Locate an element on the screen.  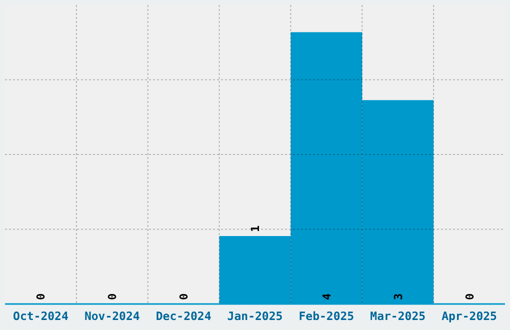
x-tick-label: Nov-2024 is located at coordinates (112, 316).